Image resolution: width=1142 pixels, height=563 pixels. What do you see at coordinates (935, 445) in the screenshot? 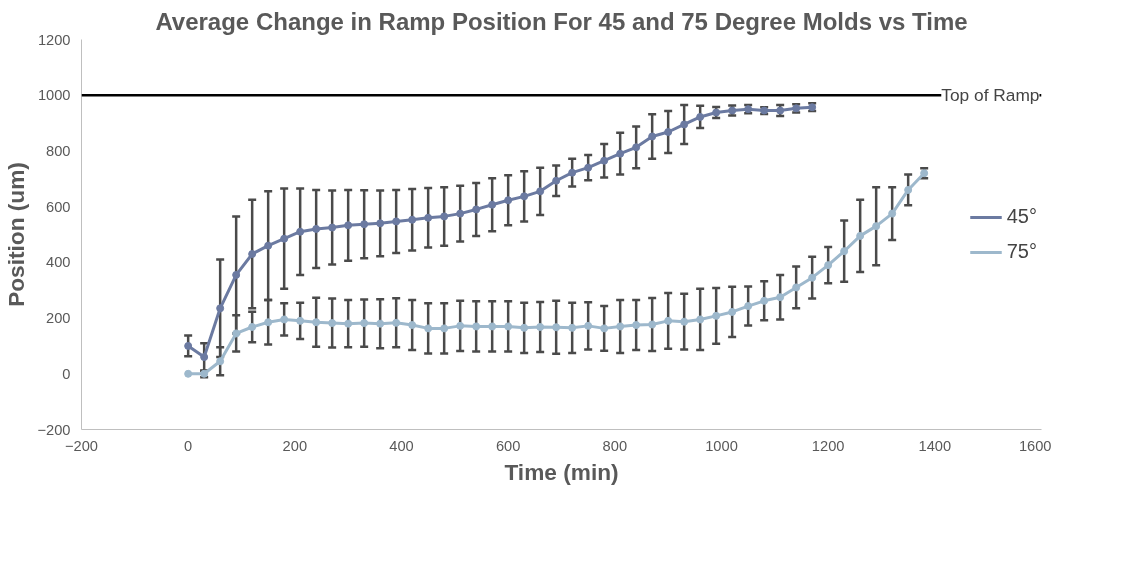
I see `x-tick-label: 1400` at bounding box center [935, 445].